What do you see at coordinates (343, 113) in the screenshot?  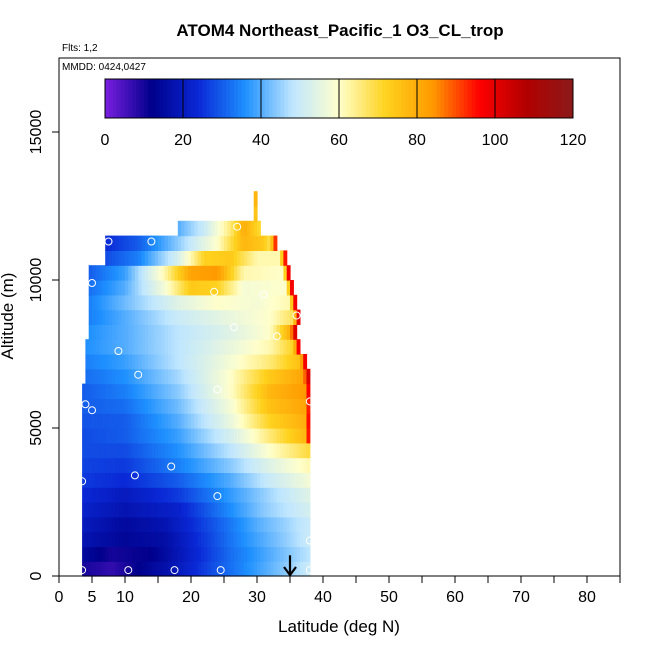 I see `colorbar: 0 20 40 60 80 100 120` at bounding box center [343, 113].